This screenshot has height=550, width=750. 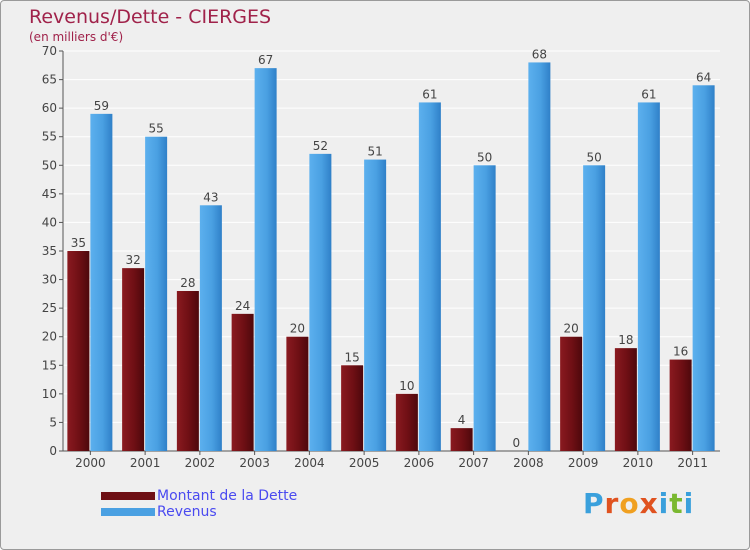 I want to click on chart-title: Revenus/Dette - CIERGES, so click(x=150, y=17).